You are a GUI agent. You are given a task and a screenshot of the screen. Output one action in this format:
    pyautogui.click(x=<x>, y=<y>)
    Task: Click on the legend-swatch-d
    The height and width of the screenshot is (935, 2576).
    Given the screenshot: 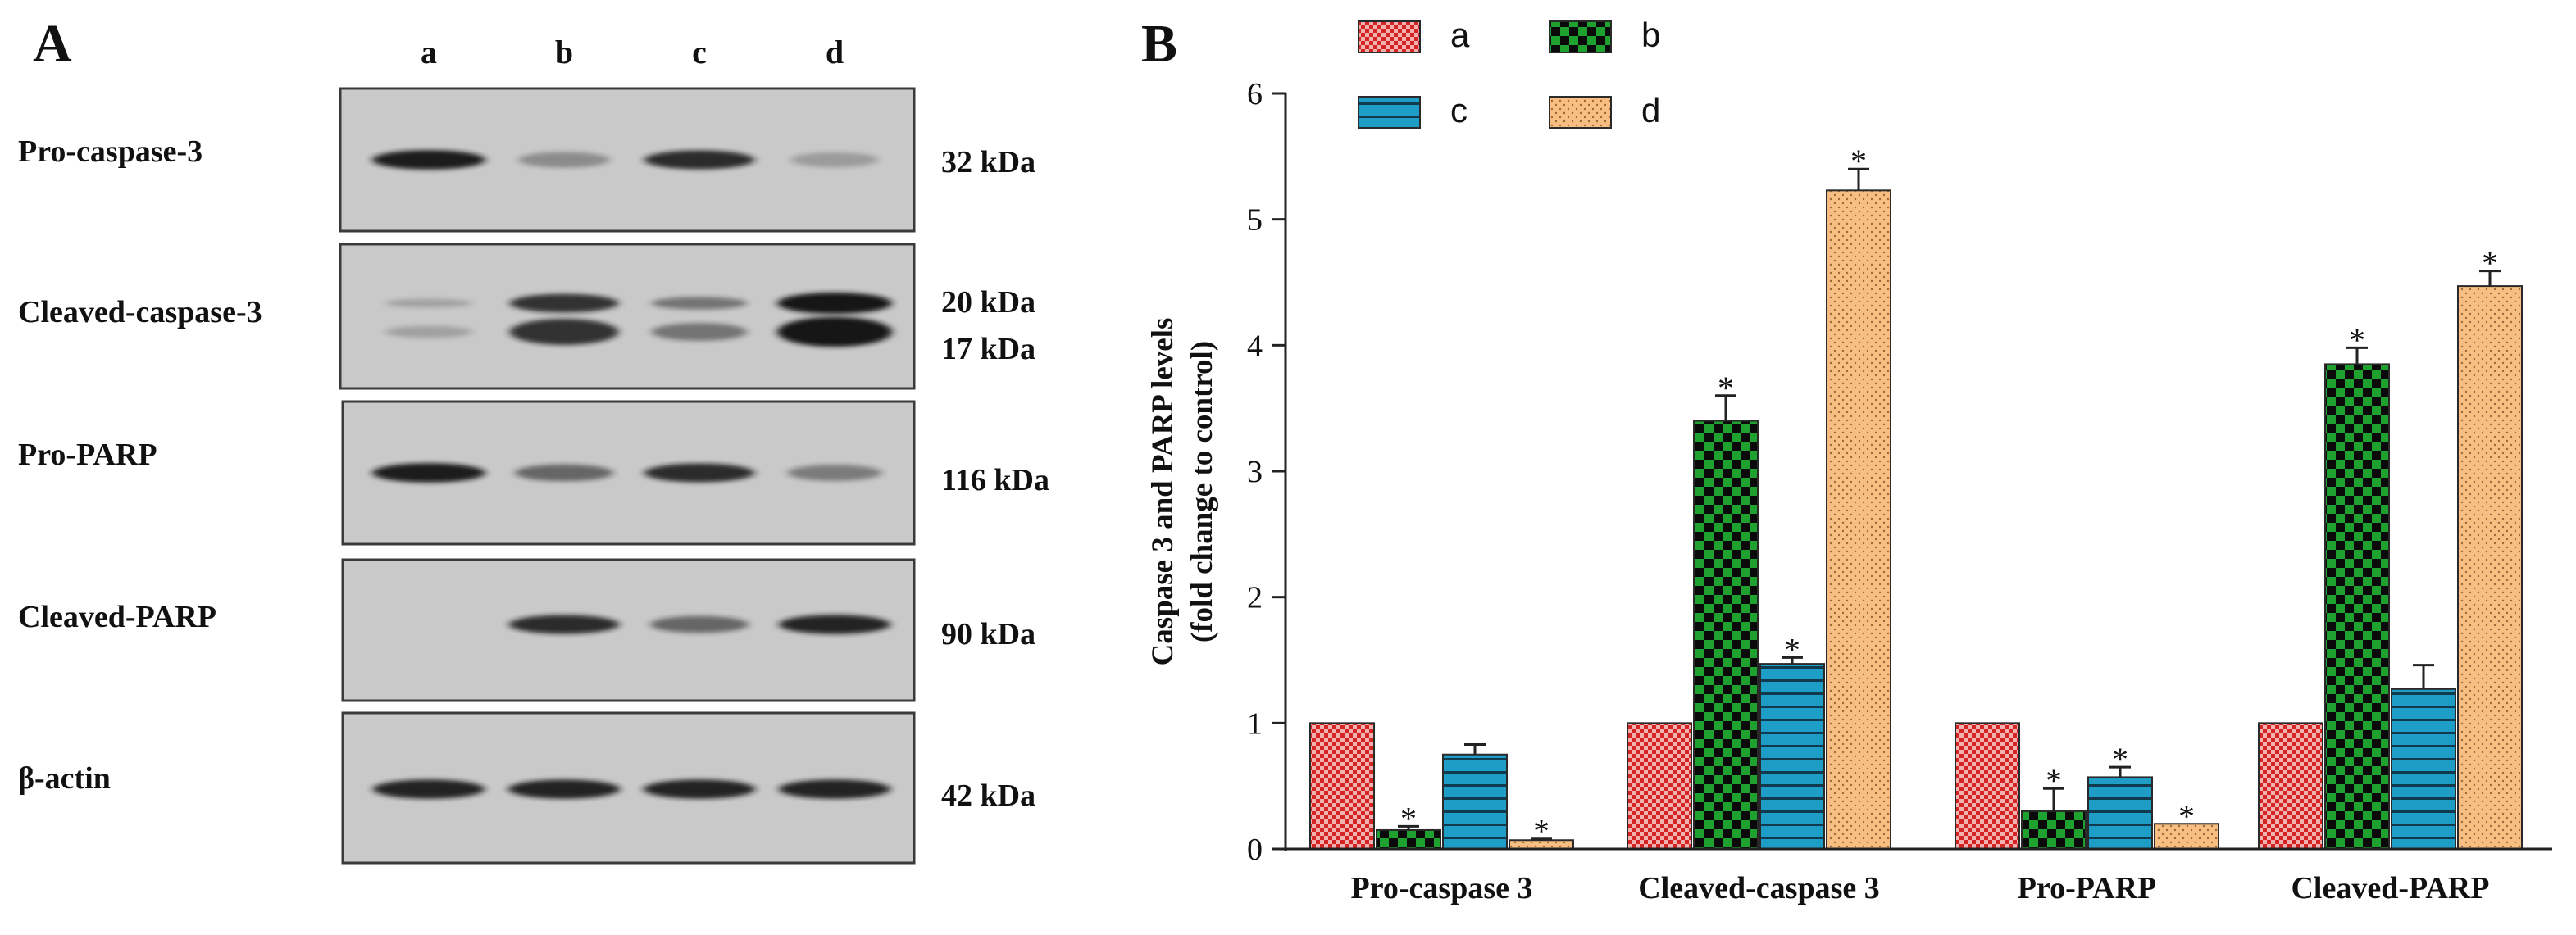 What is the action you would take?
    pyautogui.click(x=1581, y=112)
    